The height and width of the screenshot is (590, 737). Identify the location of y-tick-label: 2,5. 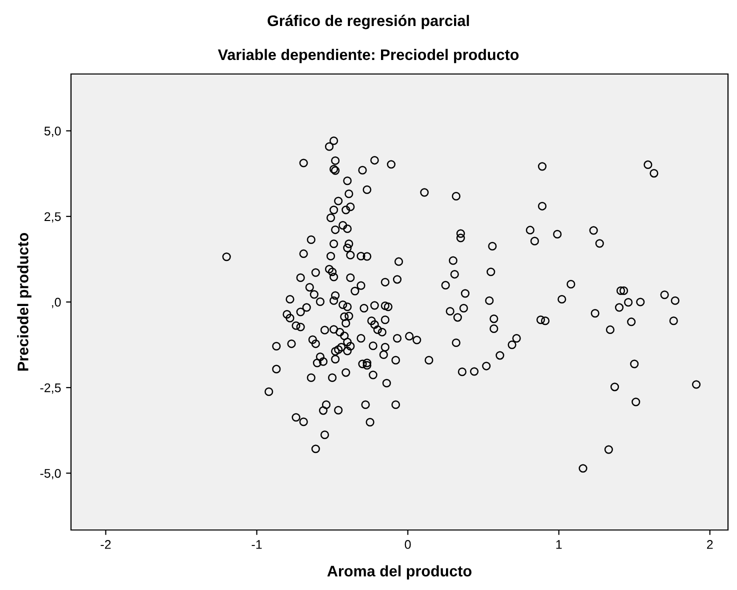
(52, 217).